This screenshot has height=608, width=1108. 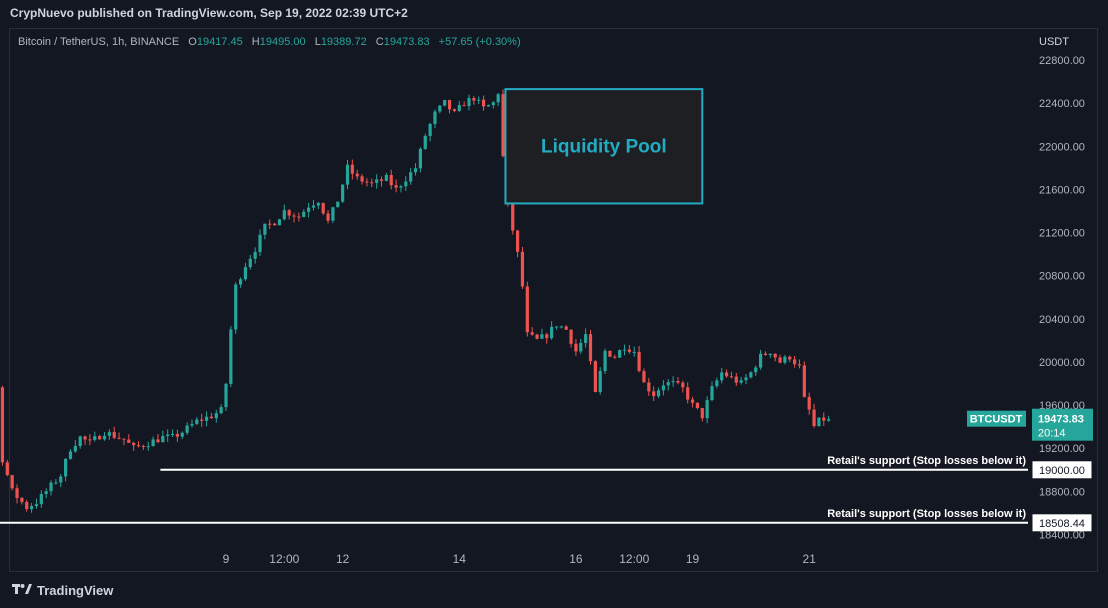 What do you see at coordinates (75, 590) in the screenshot?
I see `footer-brand-label: TradingView` at bounding box center [75, 590].